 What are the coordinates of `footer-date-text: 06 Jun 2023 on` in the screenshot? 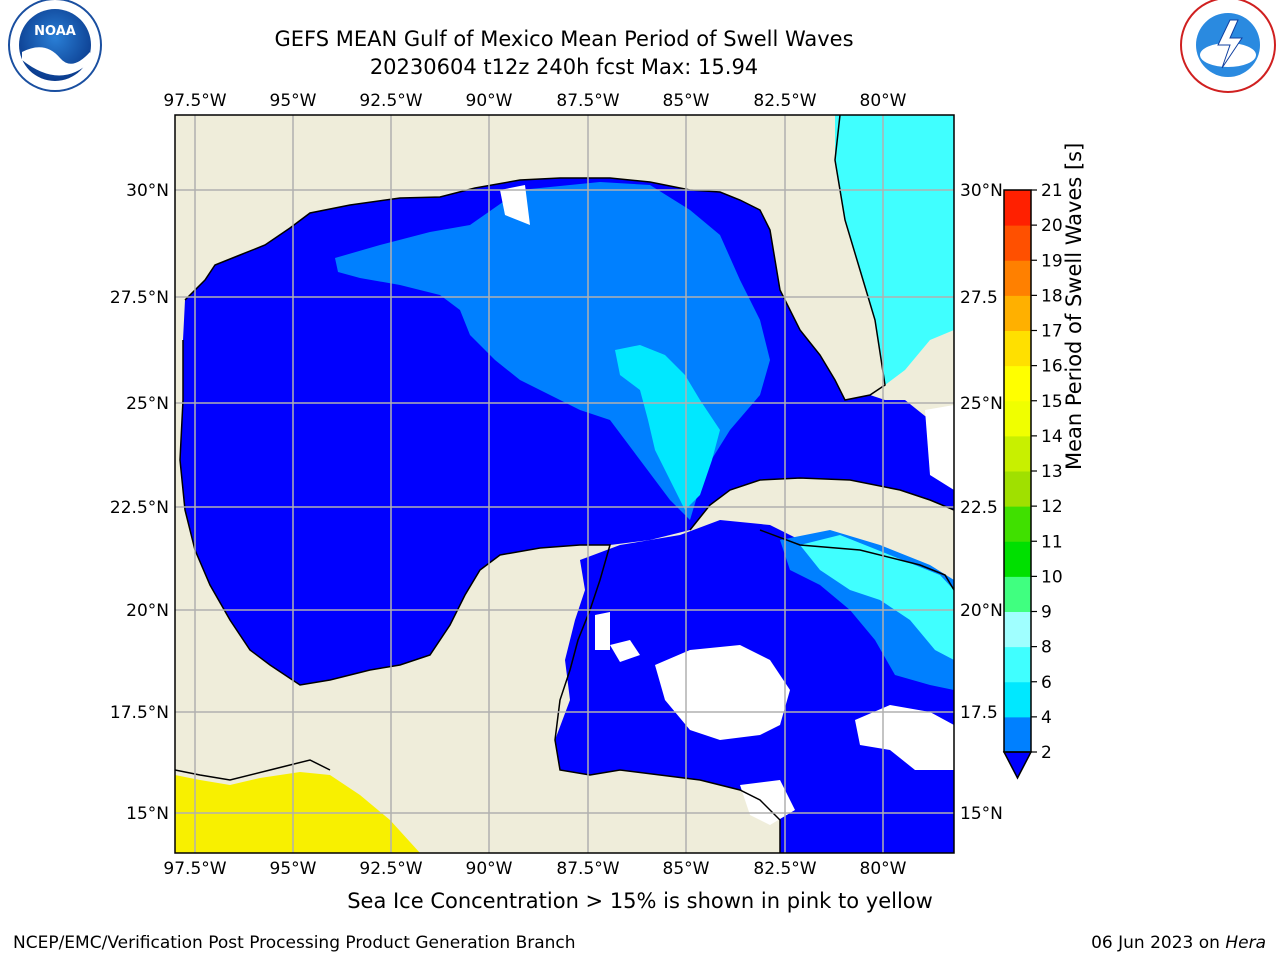 It's located at (1158, 943).